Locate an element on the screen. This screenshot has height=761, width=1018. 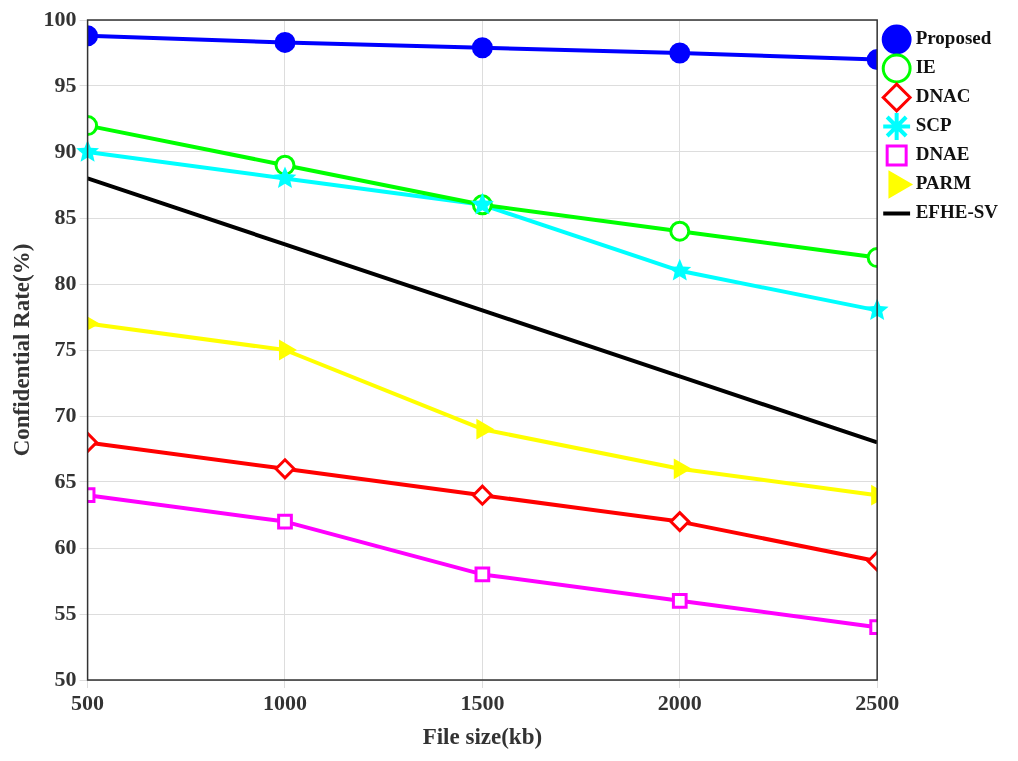
y-tick-label: 100 is located at coordinates (60, 18).